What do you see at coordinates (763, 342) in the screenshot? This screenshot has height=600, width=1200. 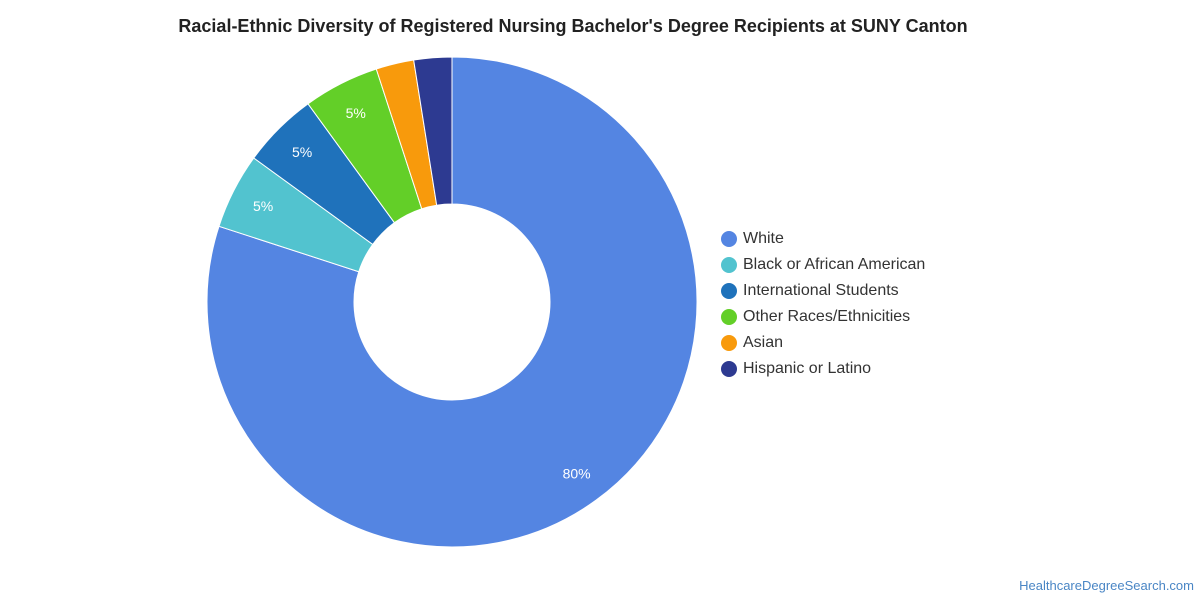 I see `legend-label: Asian` at bounding box center [763, 342].